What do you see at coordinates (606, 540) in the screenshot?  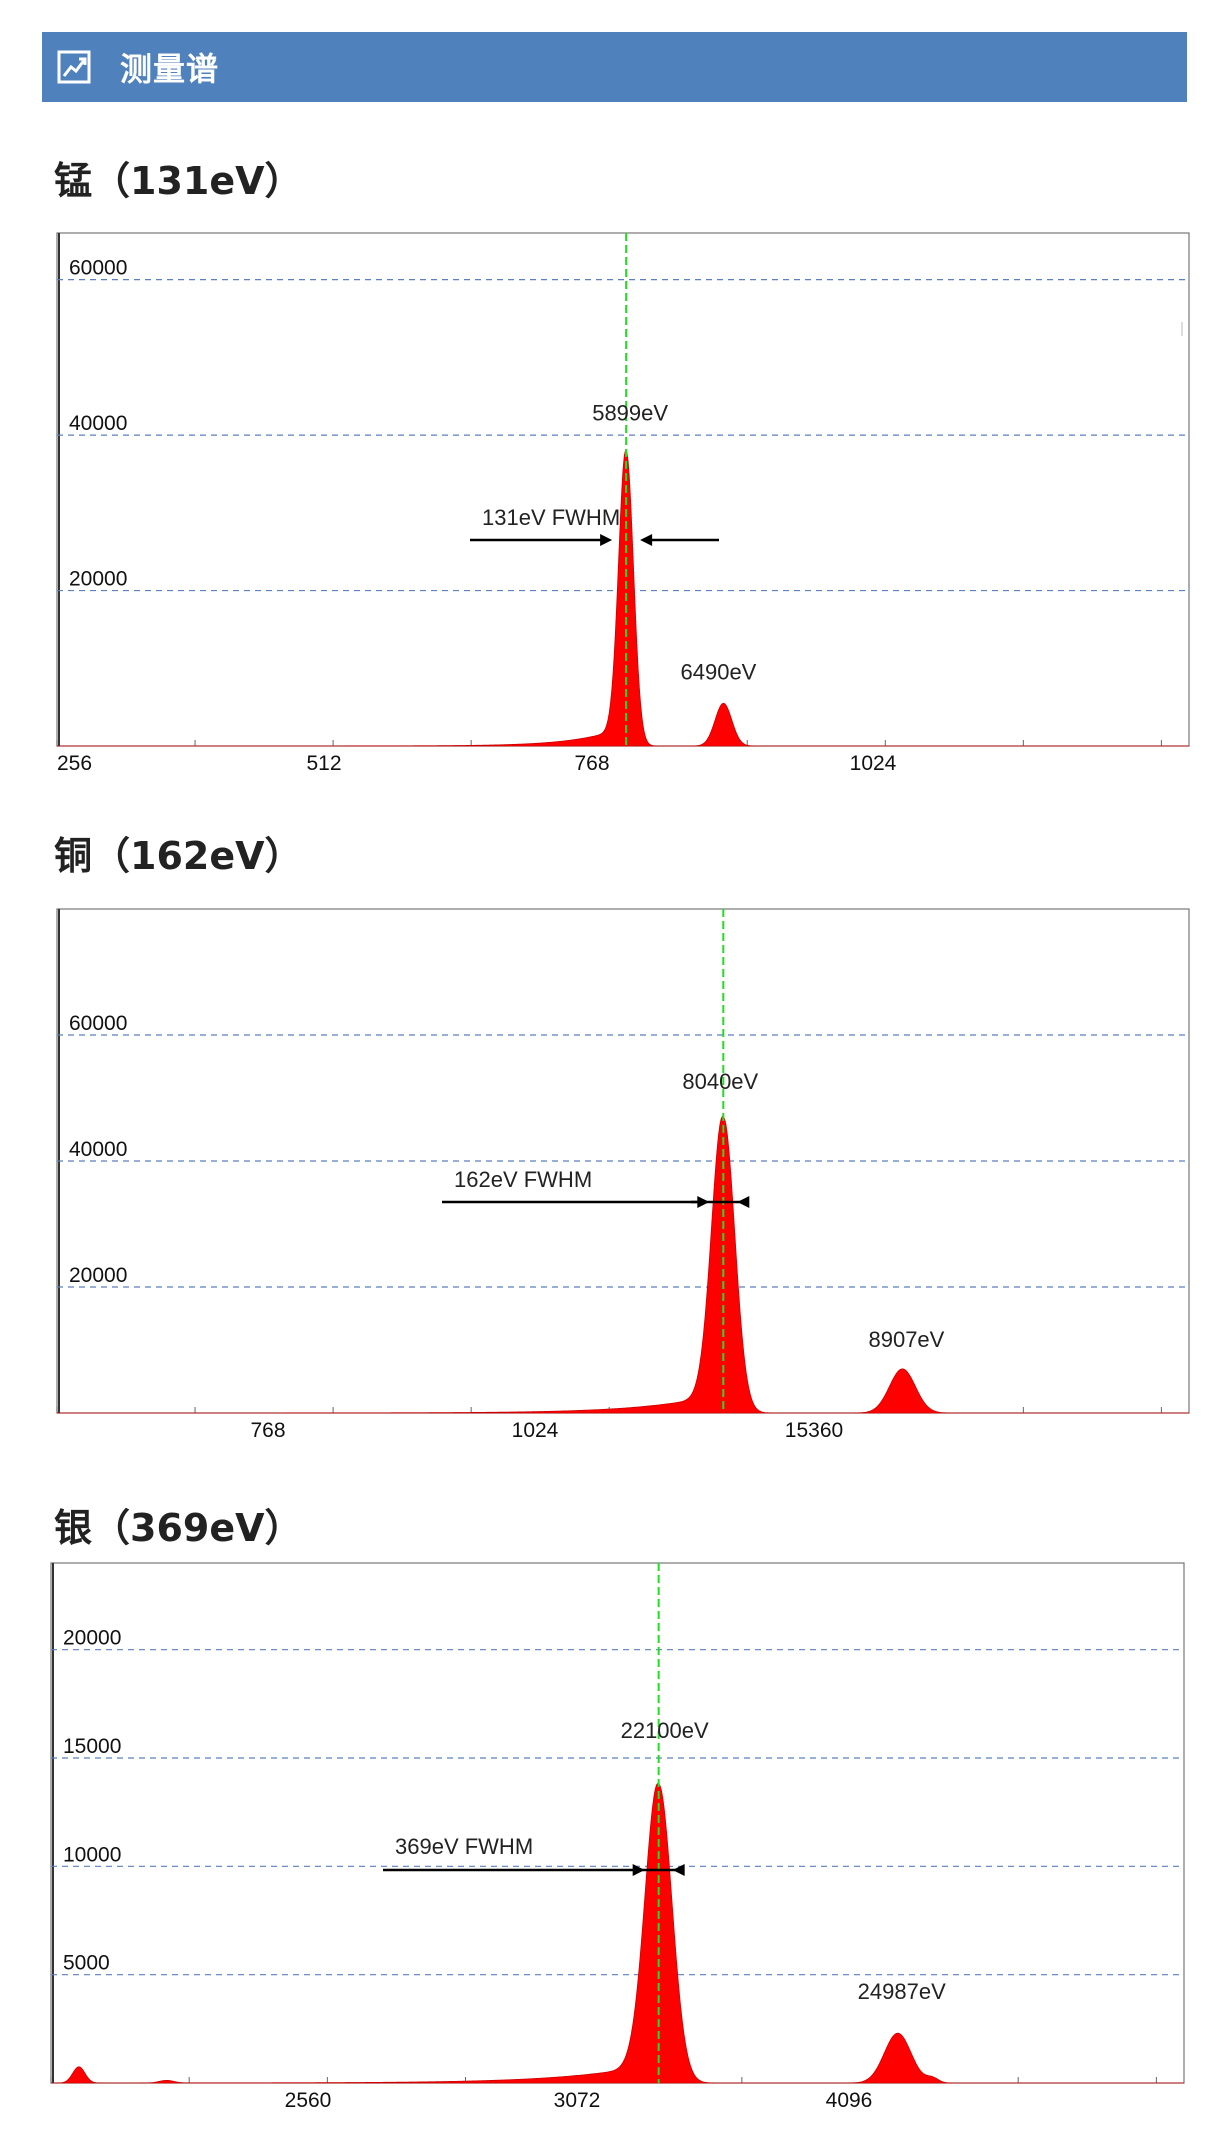 I see `fwhm-arrowhead-left` at bounding box center [606, 540].